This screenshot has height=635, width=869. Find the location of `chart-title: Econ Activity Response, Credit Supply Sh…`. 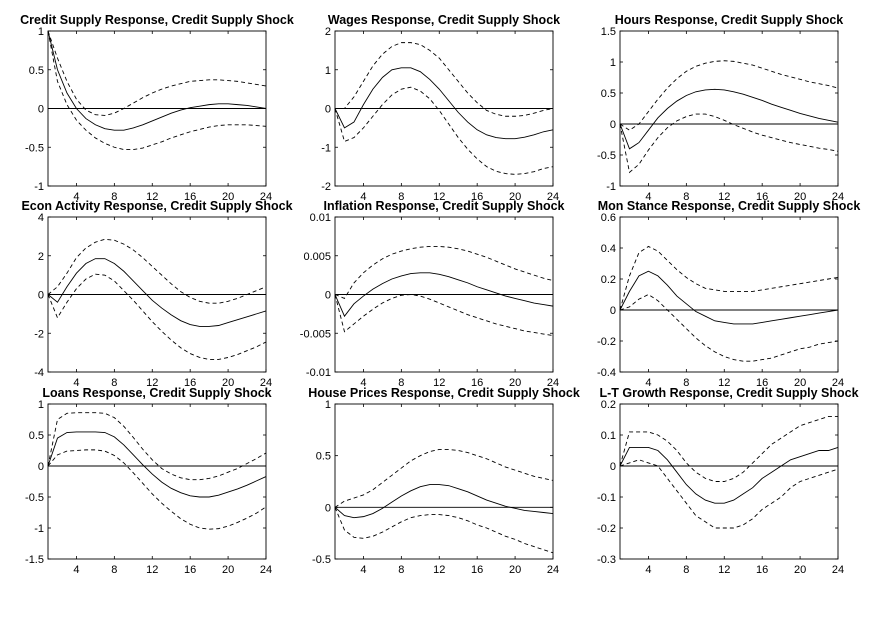

chart-title: Econ Activity Response, Credit Supply Sh… is located at coordinates (156, 206).